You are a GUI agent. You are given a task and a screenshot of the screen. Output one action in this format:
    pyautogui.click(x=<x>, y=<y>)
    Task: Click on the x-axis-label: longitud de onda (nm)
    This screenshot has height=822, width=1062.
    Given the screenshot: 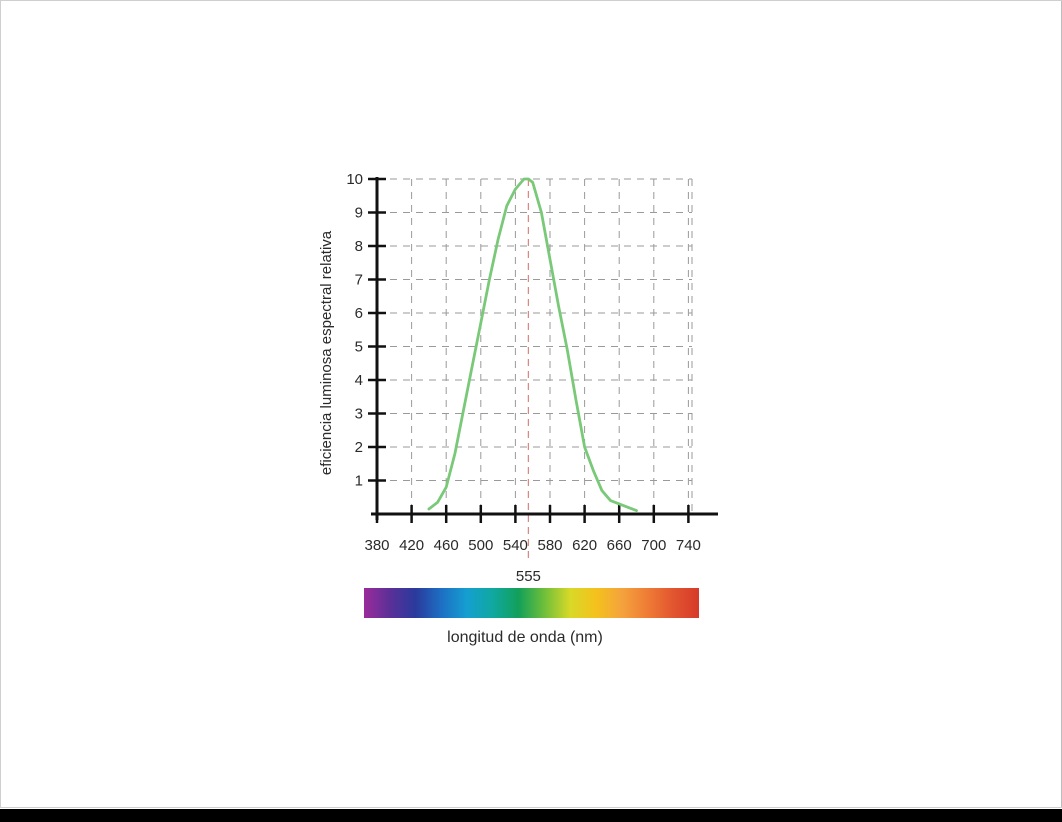 What is the action you would take?
    pyautogui.click(x=525, y=637)
    